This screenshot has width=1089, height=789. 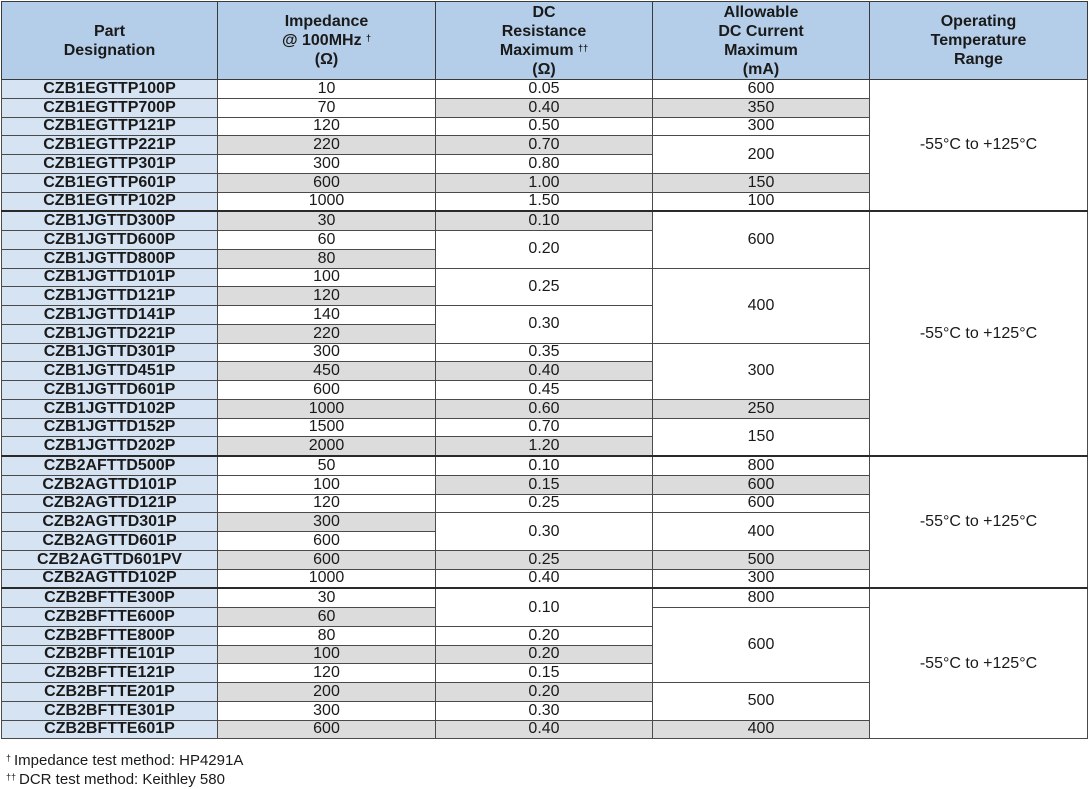 I want to click on part-cell: CZB2AGTTD101P, so click(x=109, y=484).